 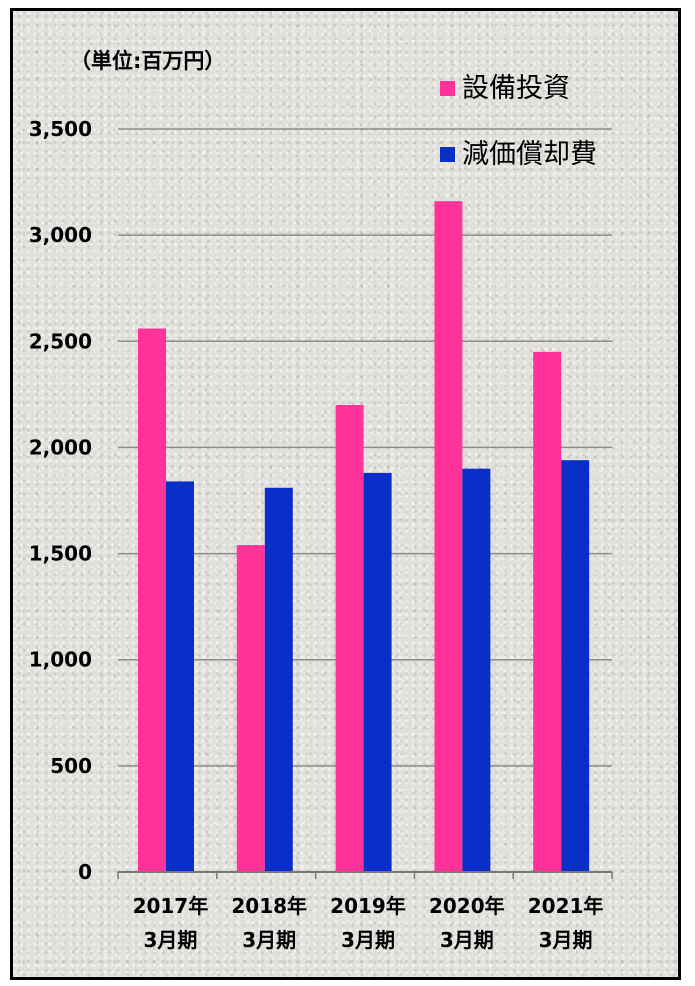 What do you see at coordinates (60, 554) in the screenshot?
I see `y-tick-label: 1,500` at bounding box center [60, 554].